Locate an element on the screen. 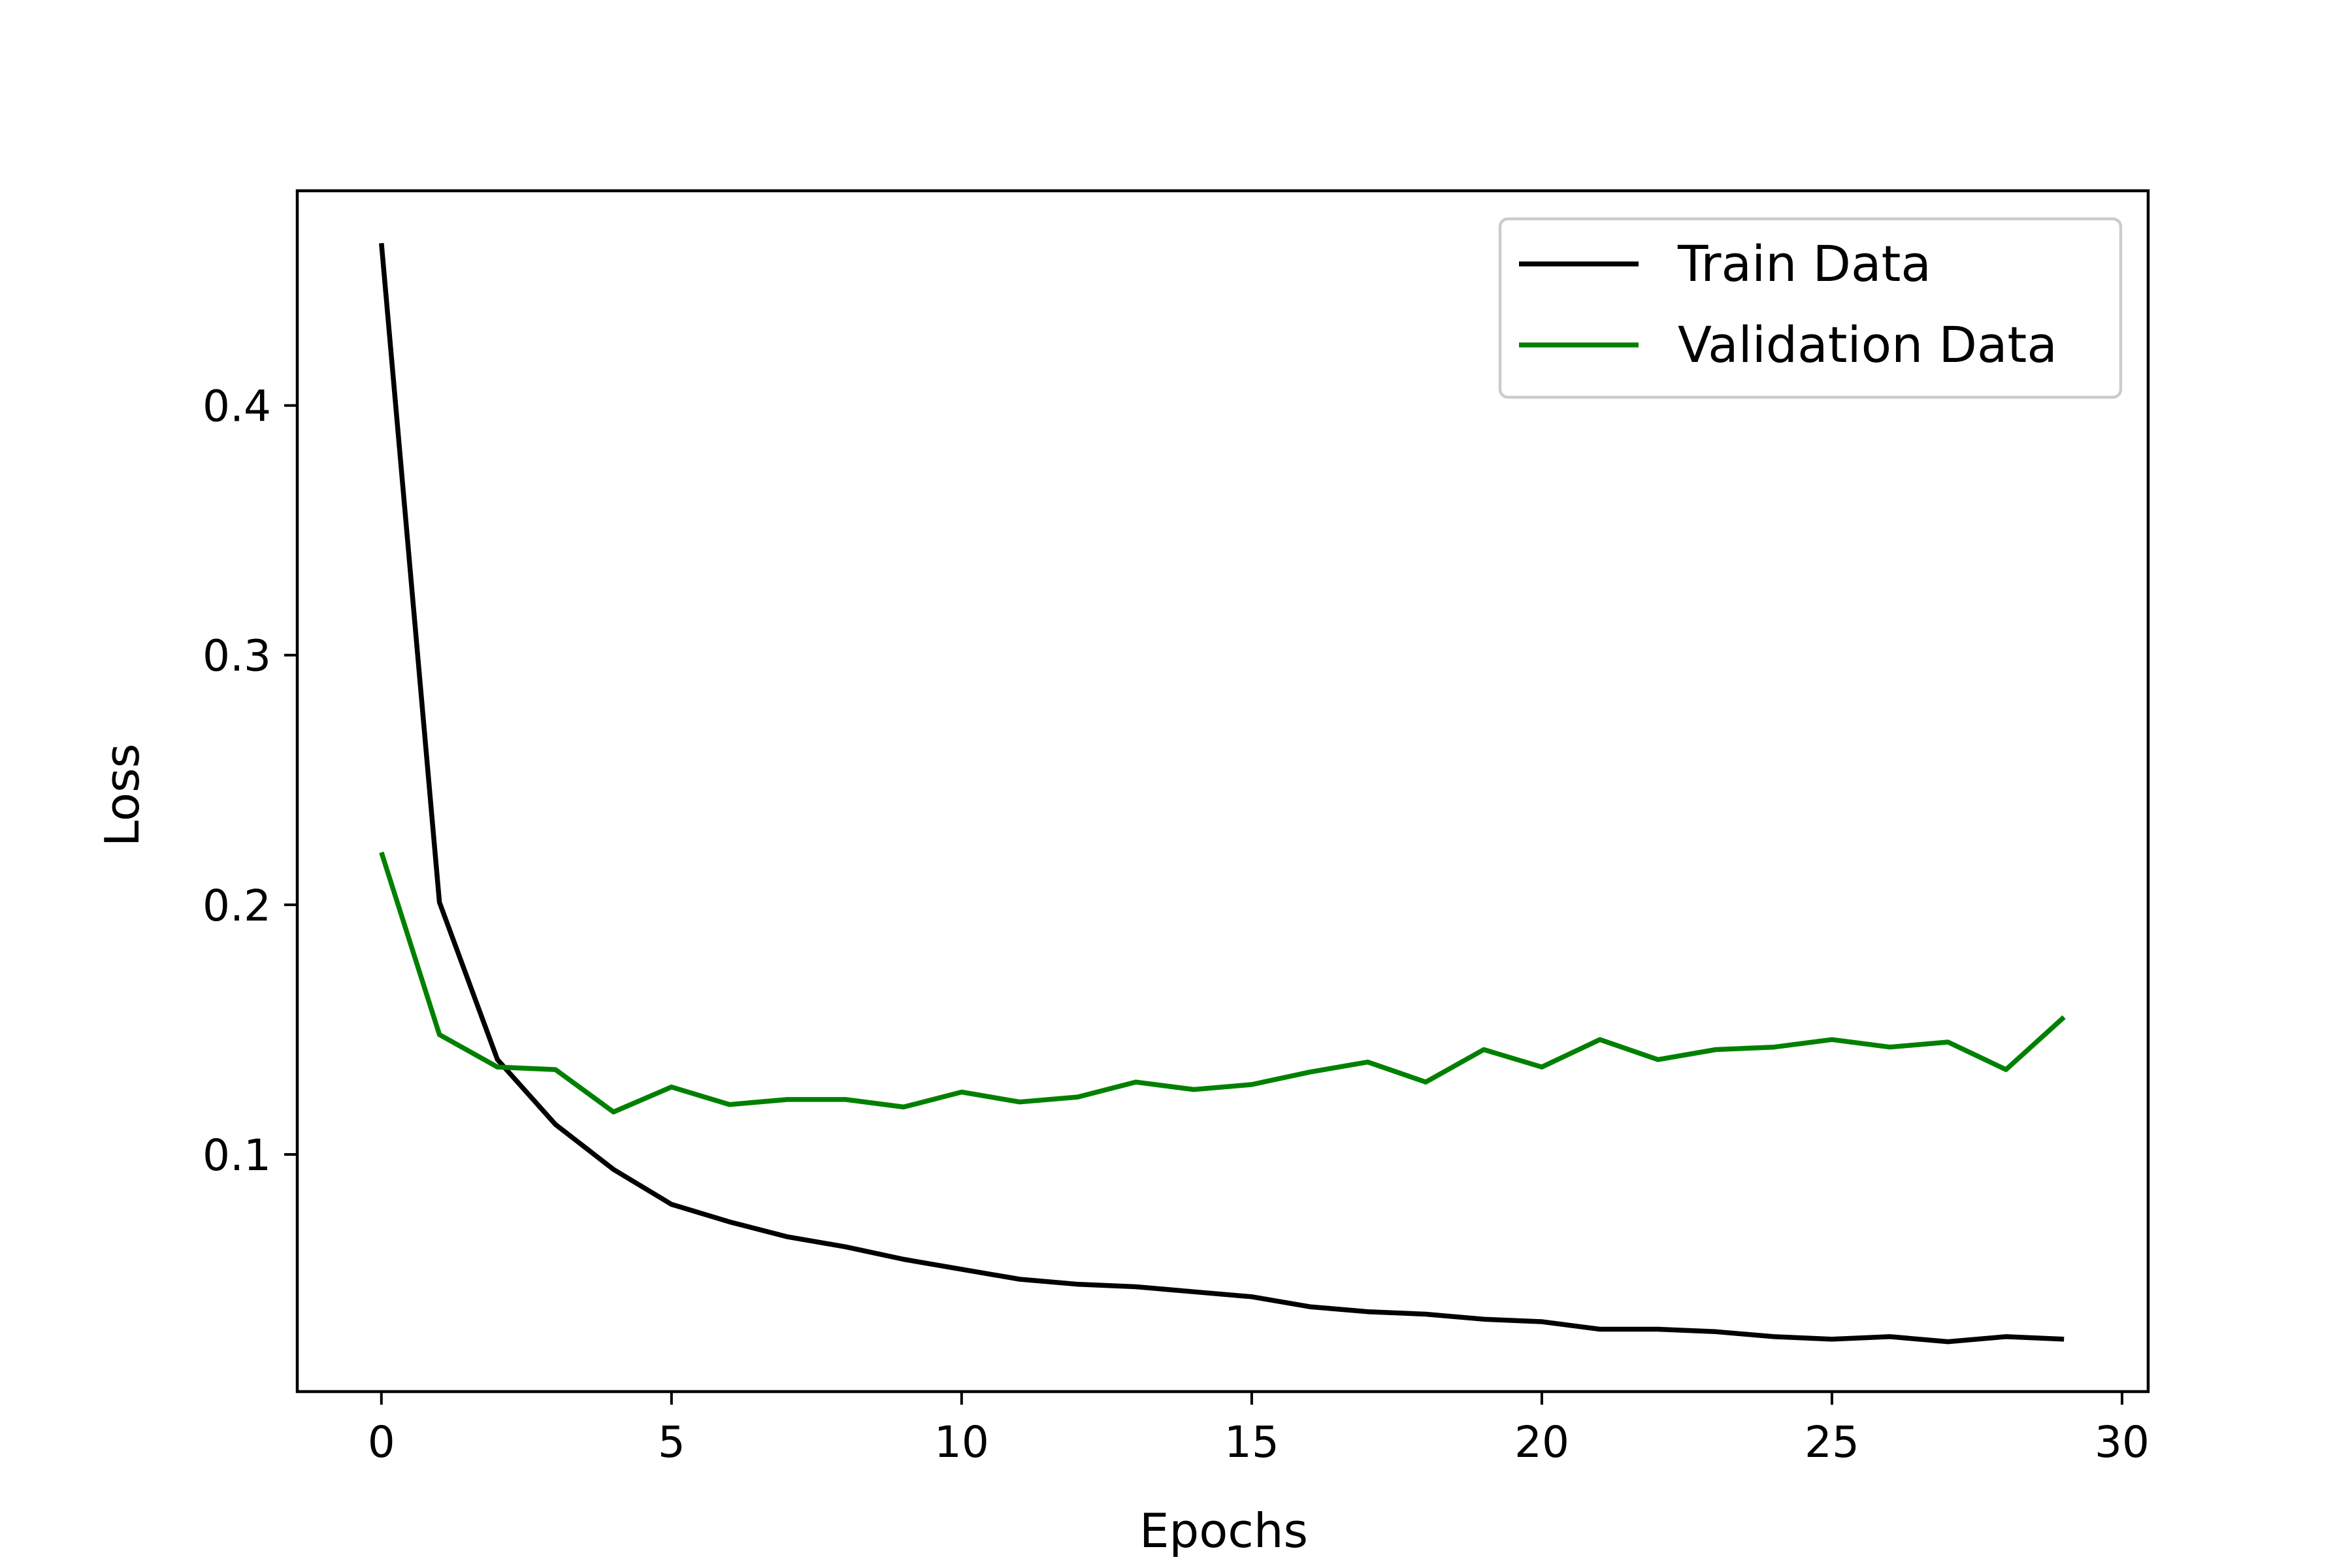 The image size is (2352, 1568). y-axis-label: Loss is located at coordinates (122, 795).